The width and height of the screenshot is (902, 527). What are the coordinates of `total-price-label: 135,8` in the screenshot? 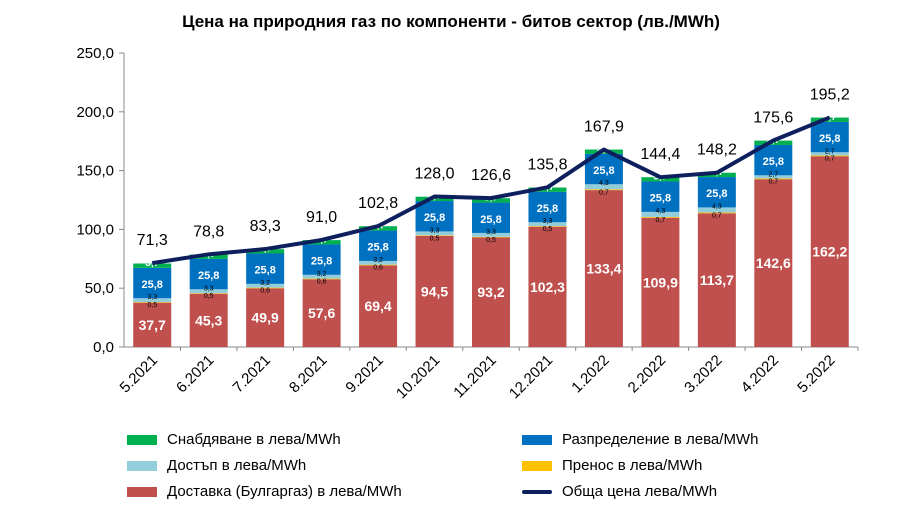 It's located at (547, 164).